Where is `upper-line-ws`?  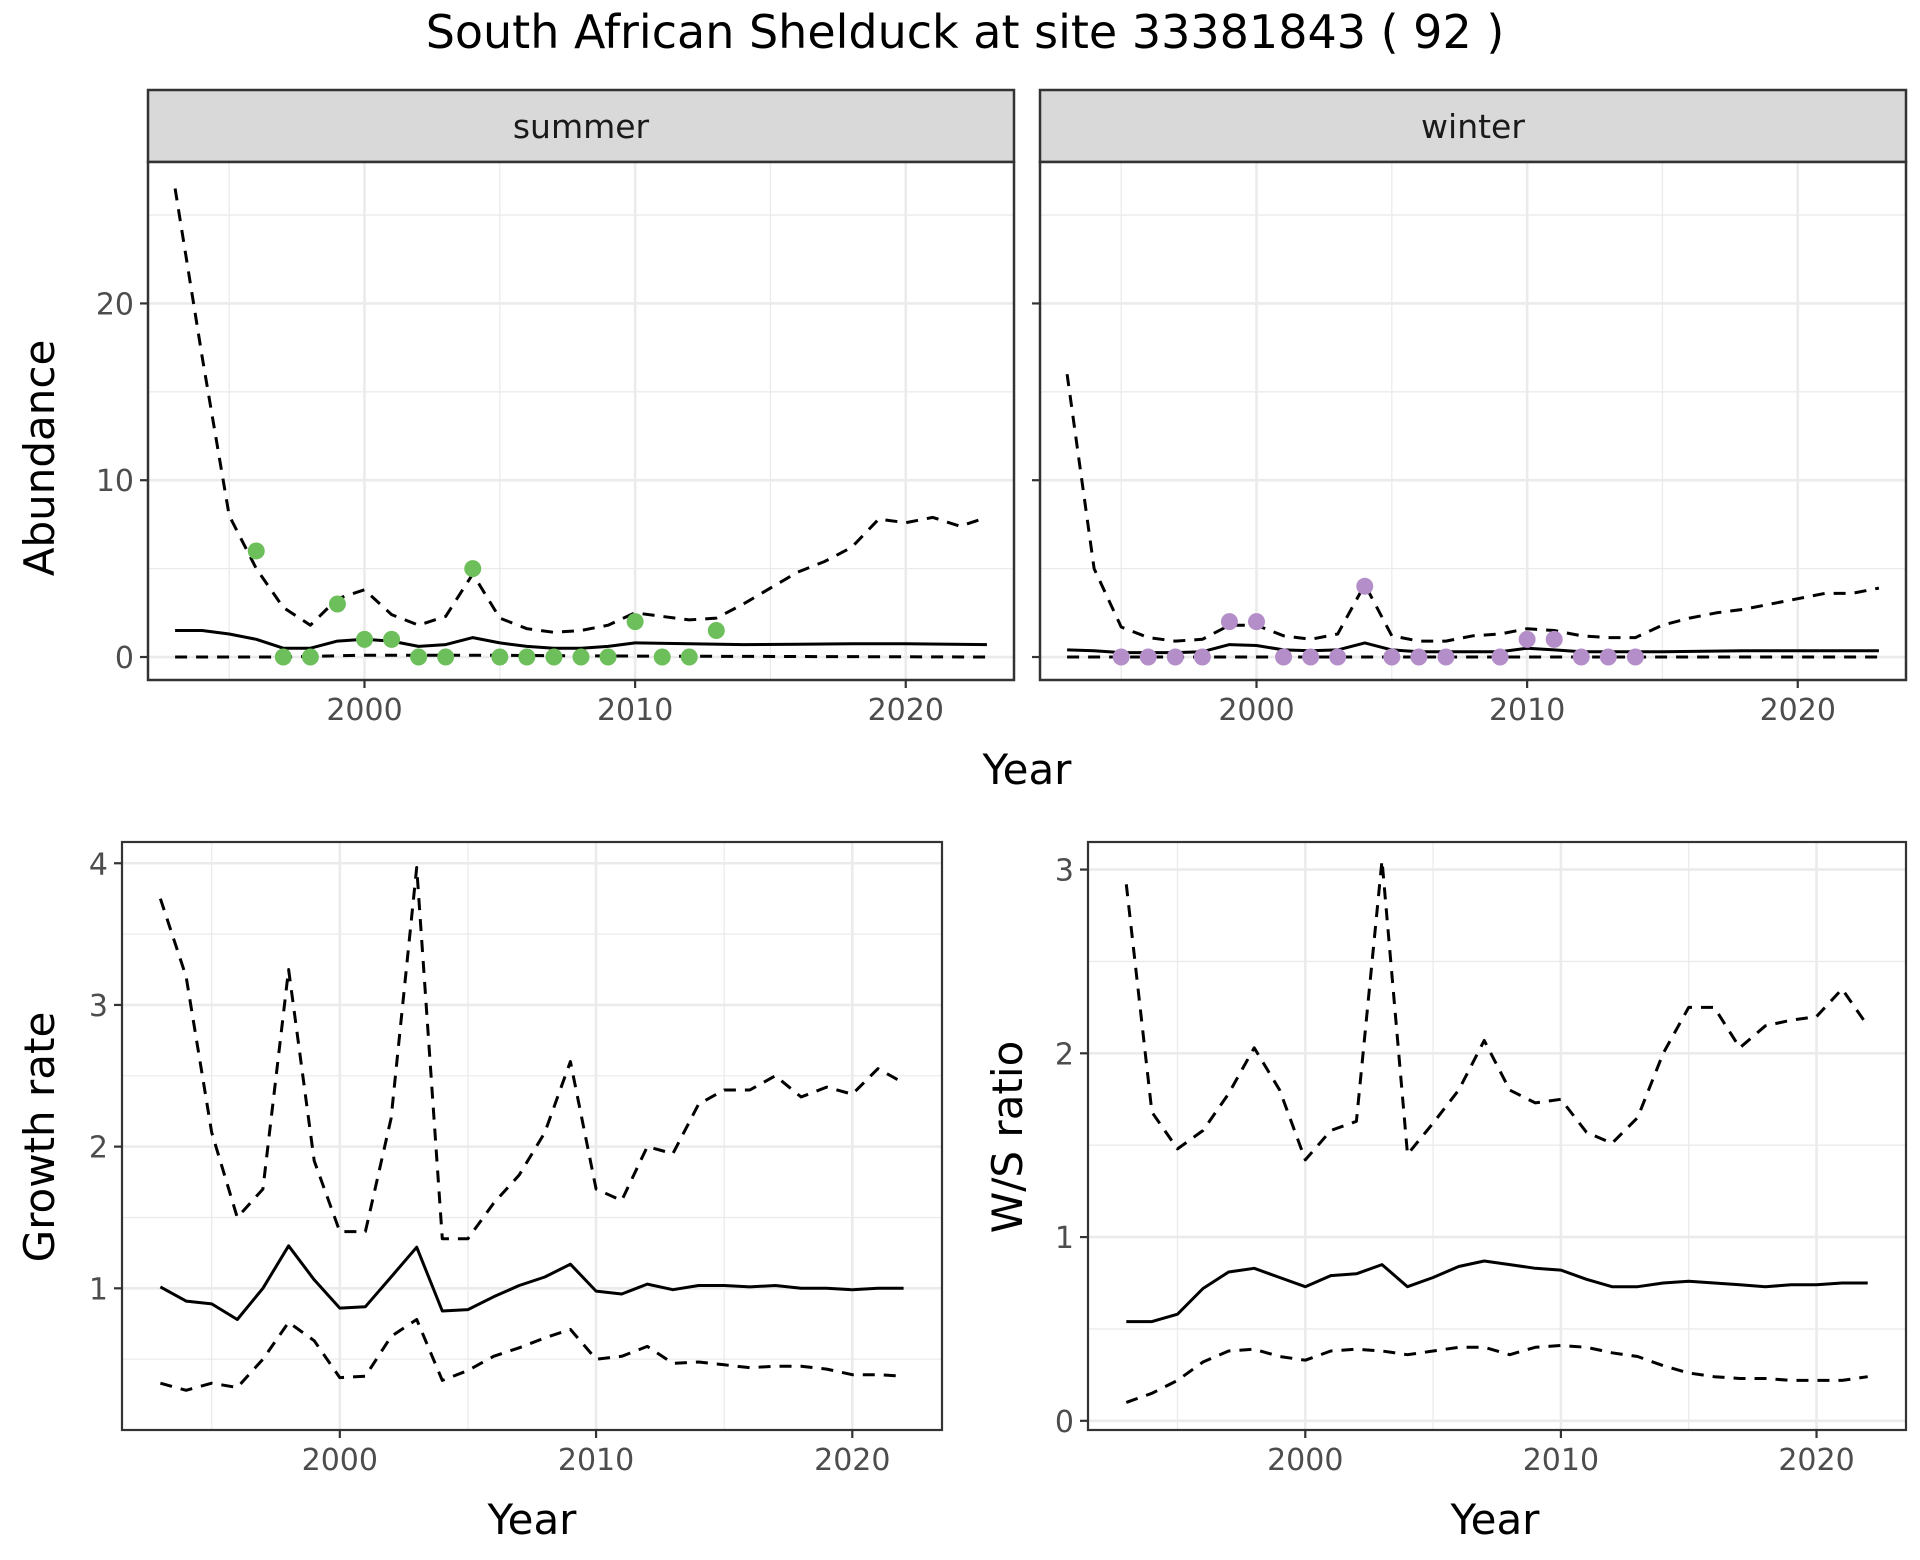
upper-line-ws is located at coordinates (1496, 1010).